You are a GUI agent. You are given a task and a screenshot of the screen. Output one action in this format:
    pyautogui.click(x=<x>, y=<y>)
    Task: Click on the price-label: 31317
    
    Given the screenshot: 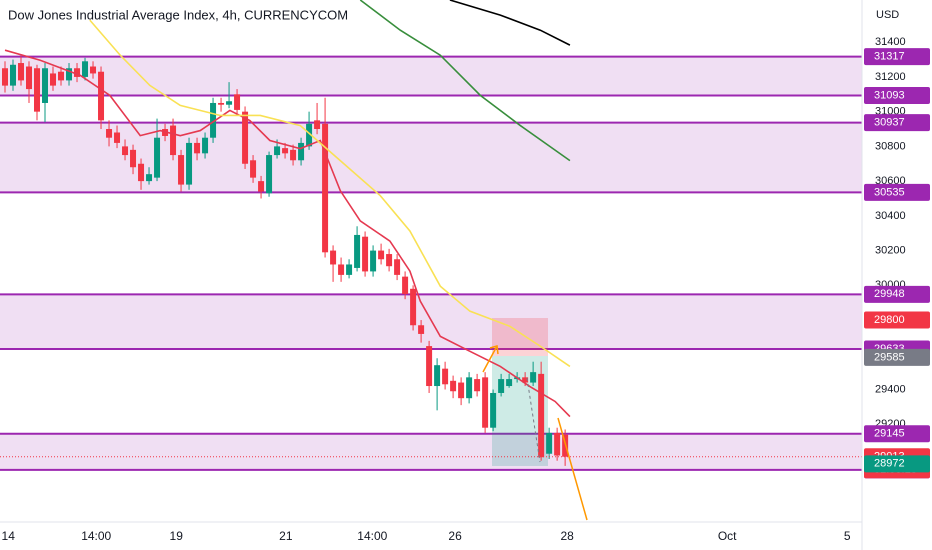 What is the action you would take?
    pyautogui.click(x=889, y=57)
    